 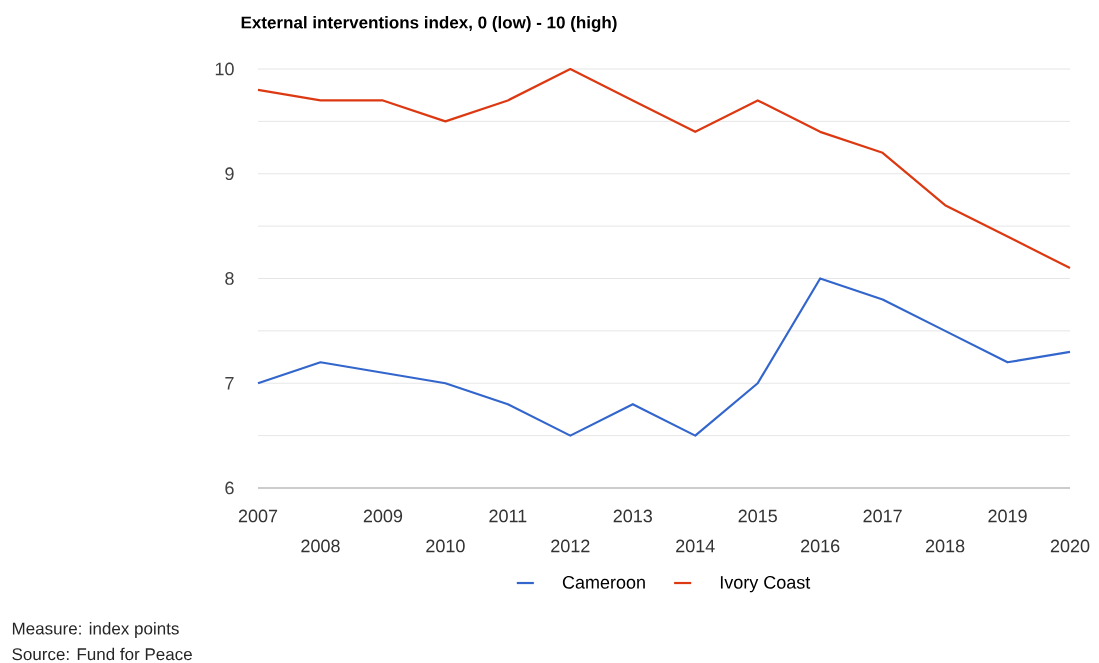 What do you see at coordinates (102, 654) in the screenshot?
I see `source-note: Source: Fund for Peace` at bounding box center [102, 654].